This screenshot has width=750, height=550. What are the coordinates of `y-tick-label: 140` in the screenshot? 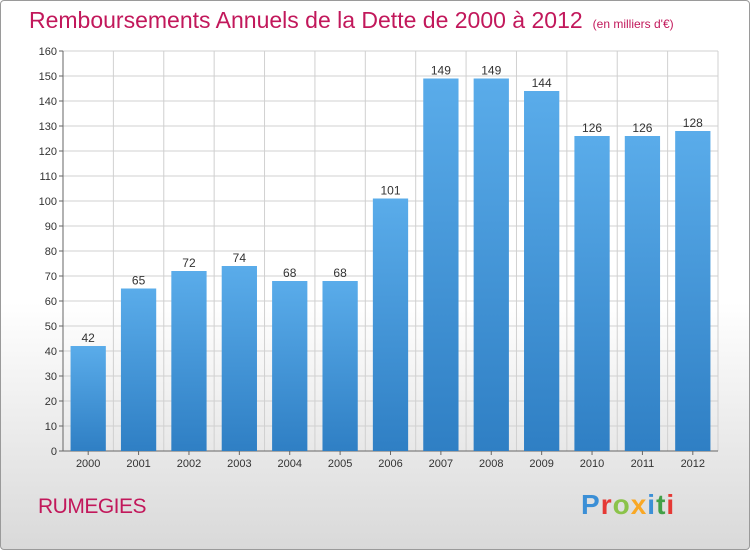 It's located at (48, 102).